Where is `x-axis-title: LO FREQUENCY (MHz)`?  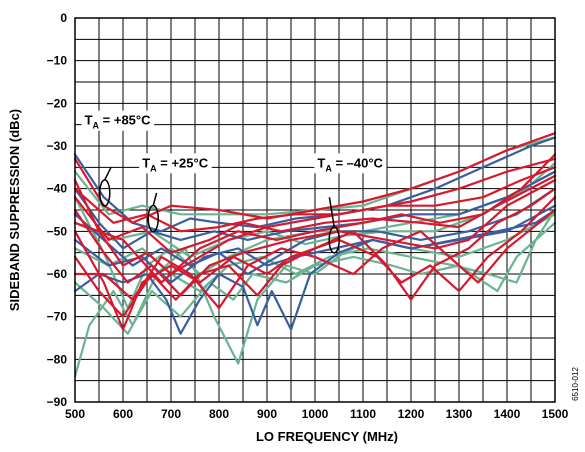 x-axis-title: LO FREQUENCY (MHz) is located at coordinates (327, 436).